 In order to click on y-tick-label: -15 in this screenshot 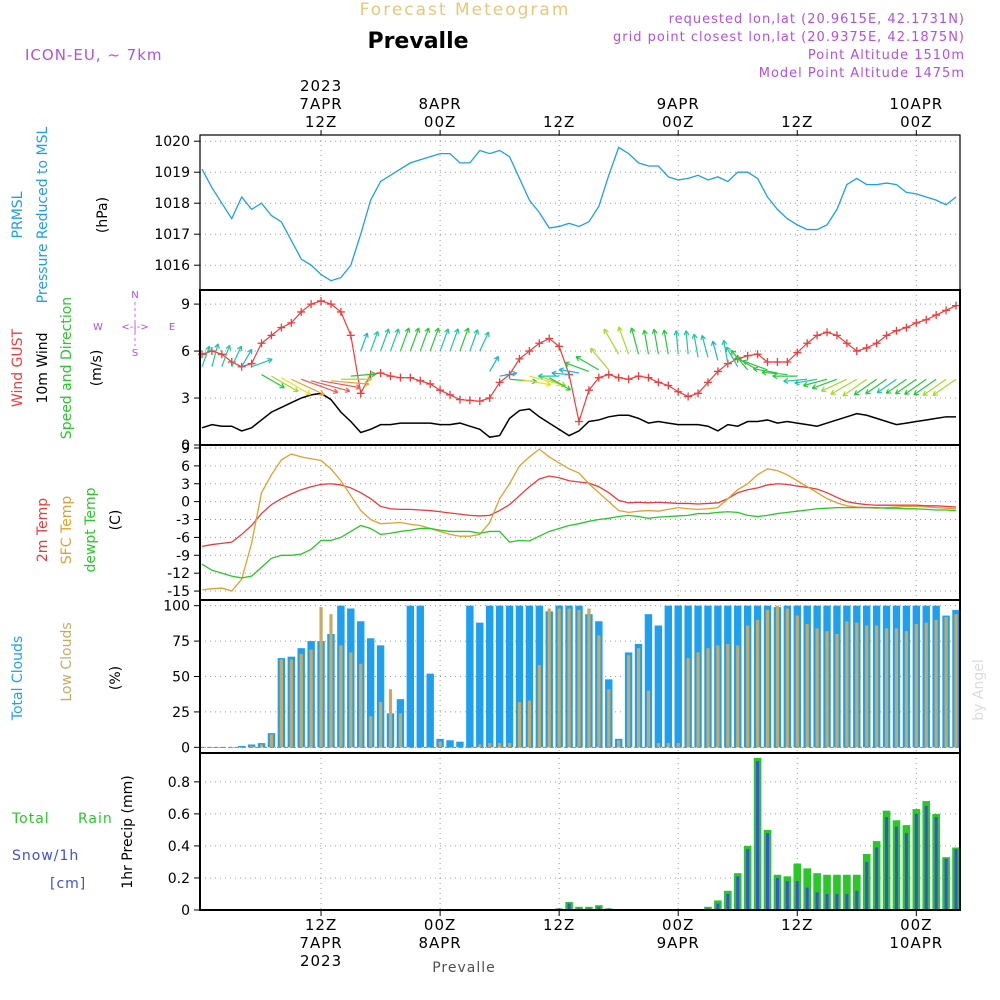, I will do `click(178, 592)`.